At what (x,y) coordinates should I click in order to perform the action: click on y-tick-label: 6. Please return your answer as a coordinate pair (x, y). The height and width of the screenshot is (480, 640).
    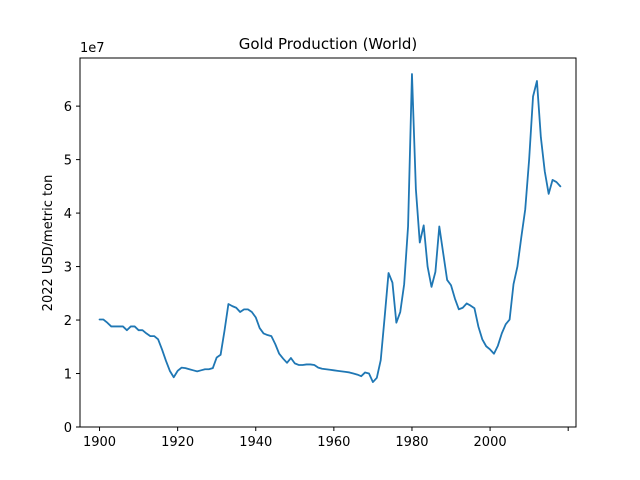
    Looking at the image, I should click on (68, 107).